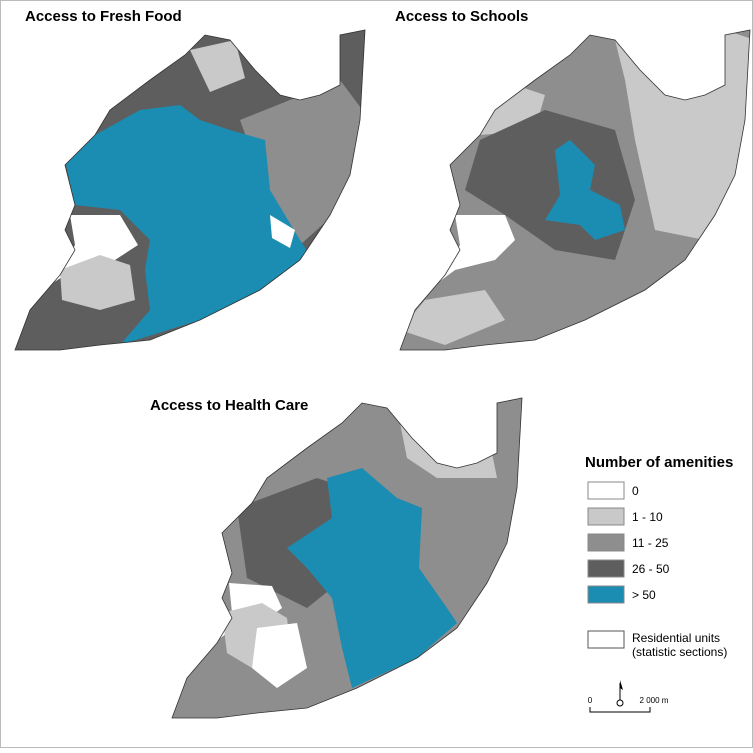 This screenshot has height=753, width=753. What do you see at coordinates (650, 543) in the screenshot?
I see `legend-label: 11 - 25` at bounding box center [650, 543].